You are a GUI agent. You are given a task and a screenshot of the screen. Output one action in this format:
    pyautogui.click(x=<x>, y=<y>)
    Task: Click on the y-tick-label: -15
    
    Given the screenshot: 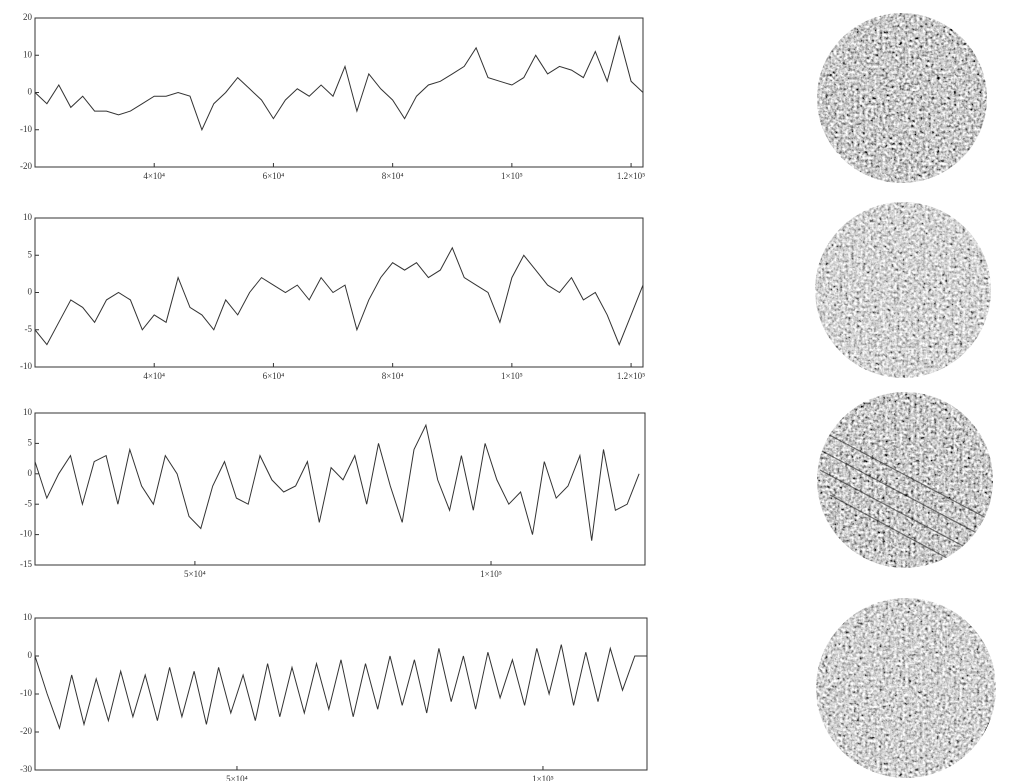 What is the action you would take?
    pyautogui.click(x=26, y=564)
    